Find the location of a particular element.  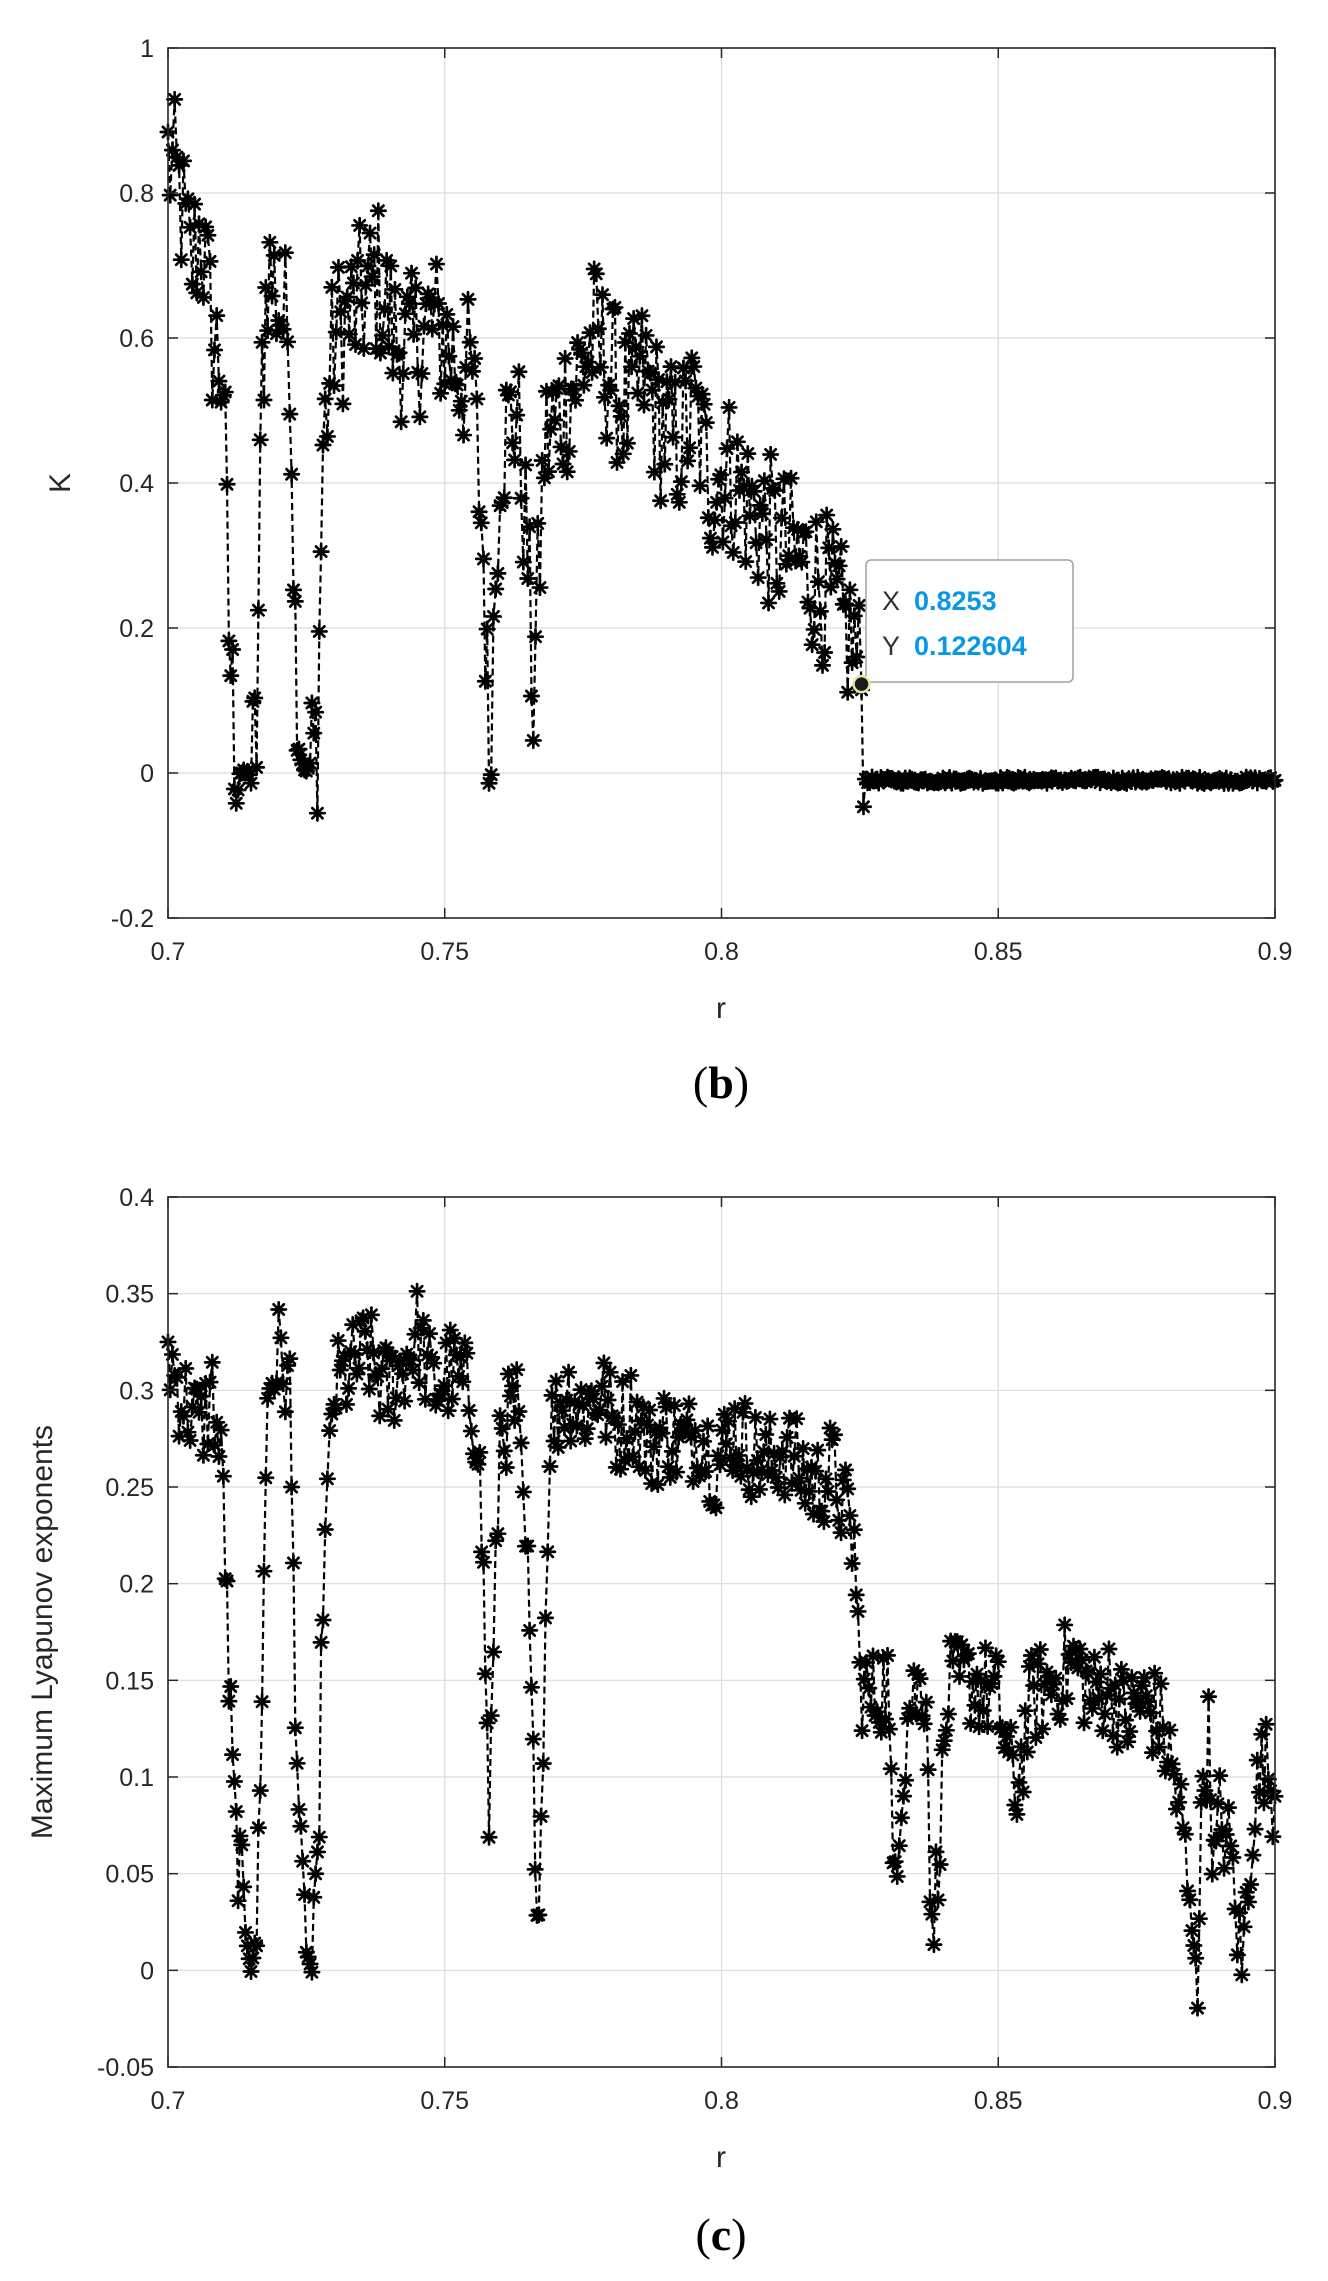

b-x-tick-label: 0.8 is located at coordinates (721, 952).